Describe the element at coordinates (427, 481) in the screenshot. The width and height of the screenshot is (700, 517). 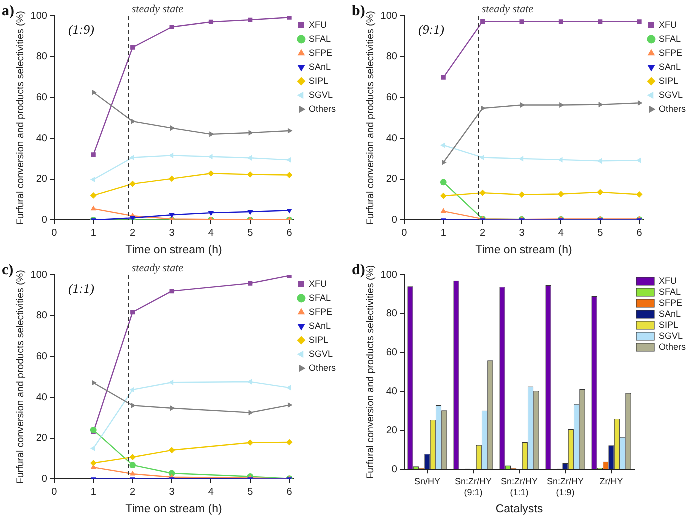
I see `x-tick-label: Sn/HY` at that location.